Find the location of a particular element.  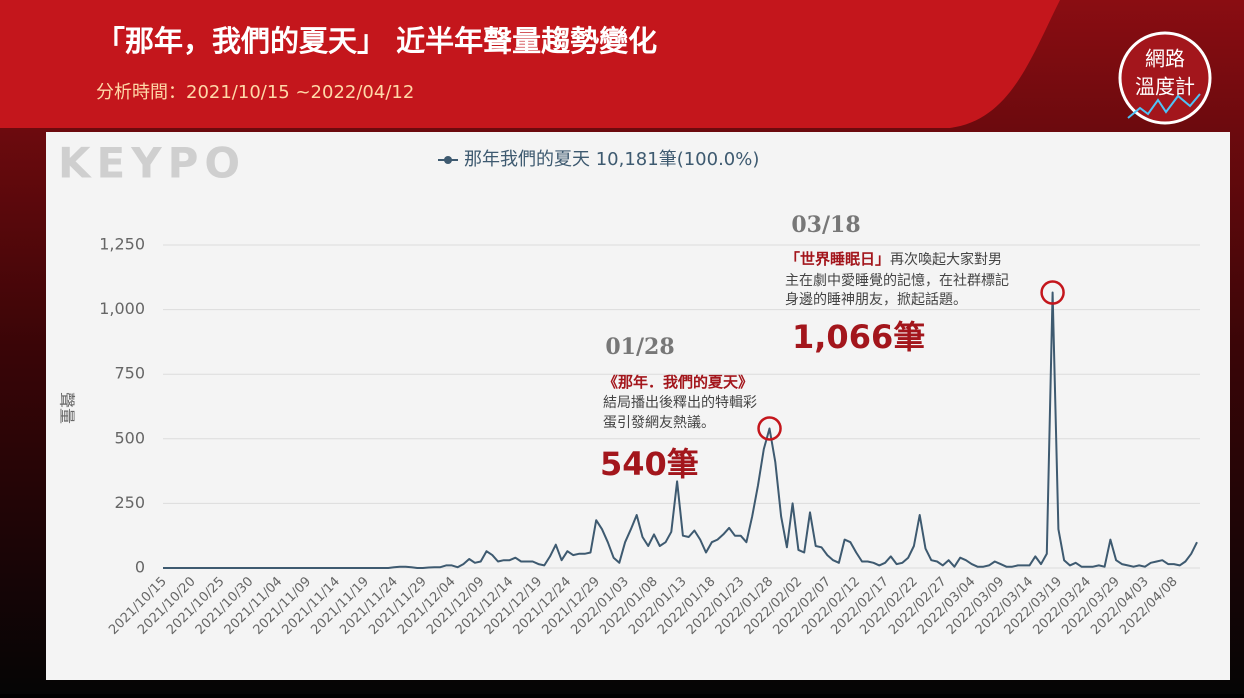

annotation-text: 「世界睡眠日」再次喚起大家對男 is located at coordinates (893, 259).